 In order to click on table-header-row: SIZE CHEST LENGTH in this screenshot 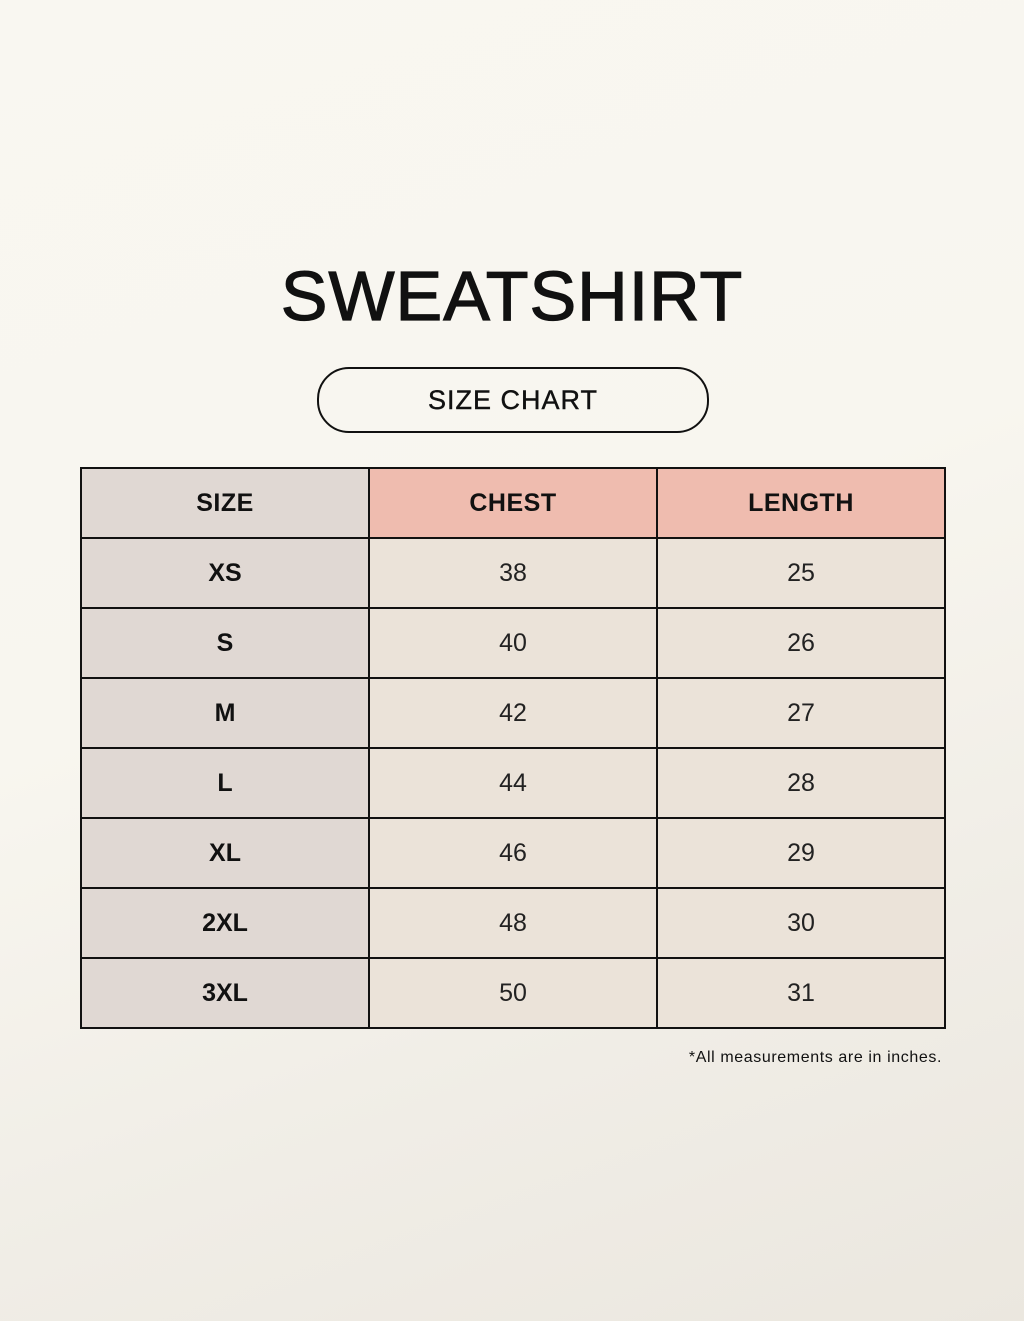, I will do `click(513, 503)`.